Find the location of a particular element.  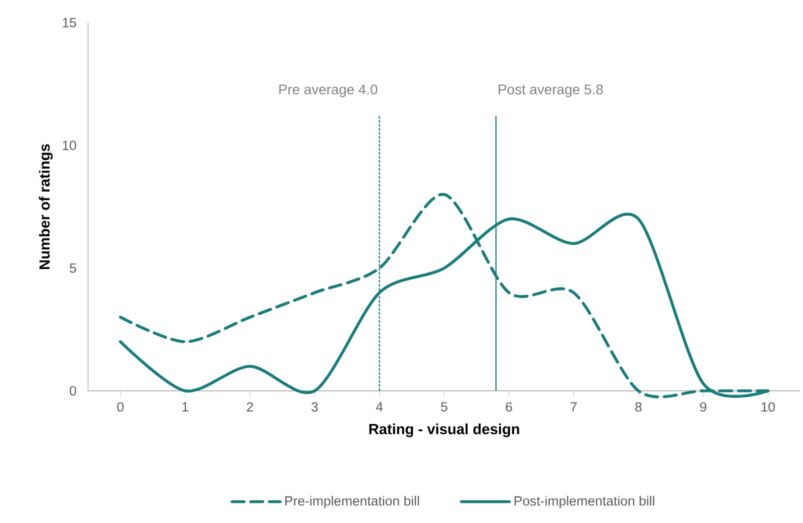

x-tick-label: 1 is located at coordinates (185, 407).